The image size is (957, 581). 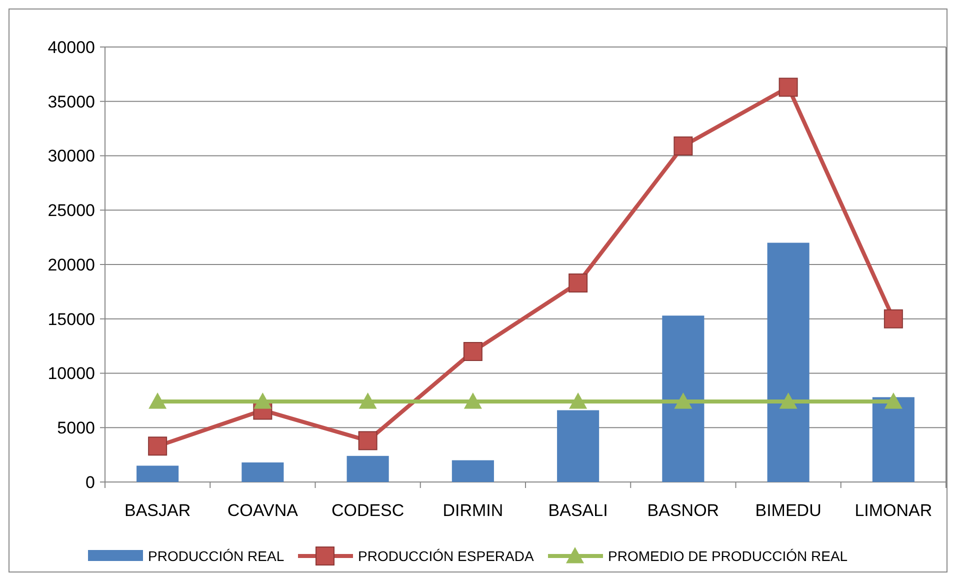 What do you see at coordinates (71, 374) in the screenshot?
I see `y-tick-label: 10000` at bounding box center [71, 374].